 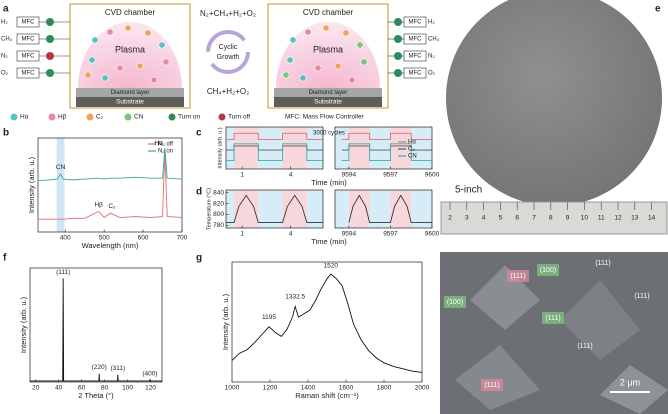 I want to click on ruler-number: 8, so click(x=551, y=218).